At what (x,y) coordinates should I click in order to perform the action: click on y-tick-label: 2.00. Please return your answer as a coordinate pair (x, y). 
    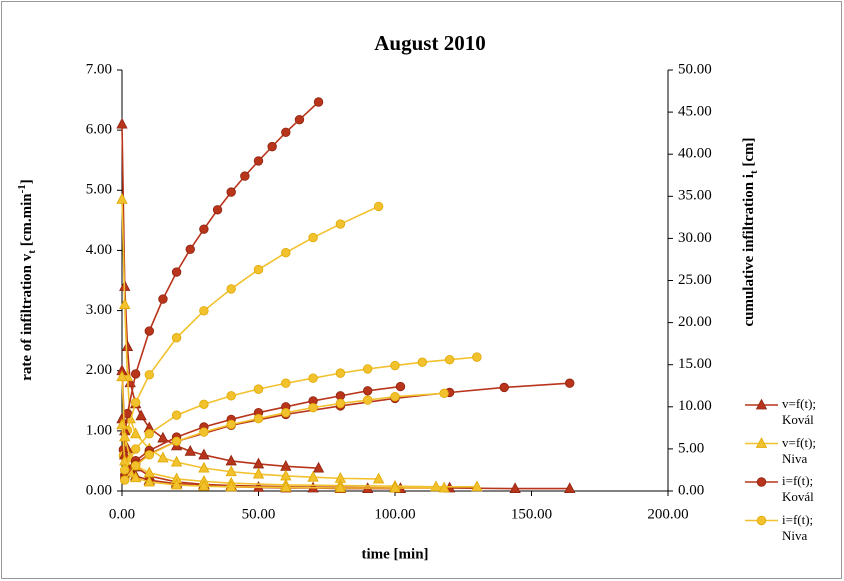
    Looking at the image, I should click on (99, 370).